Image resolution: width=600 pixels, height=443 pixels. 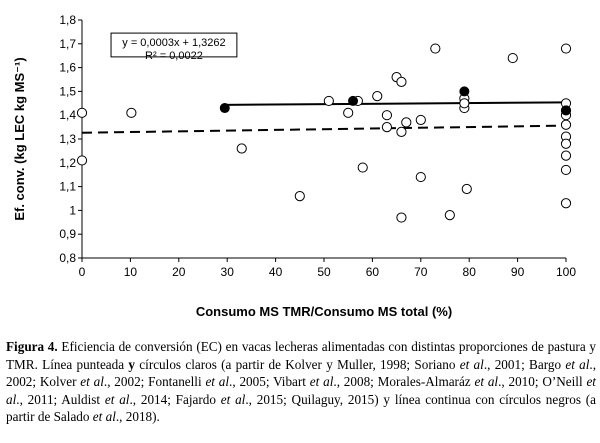 I want to click on equation-box-frame, so click(x=174, y=45).